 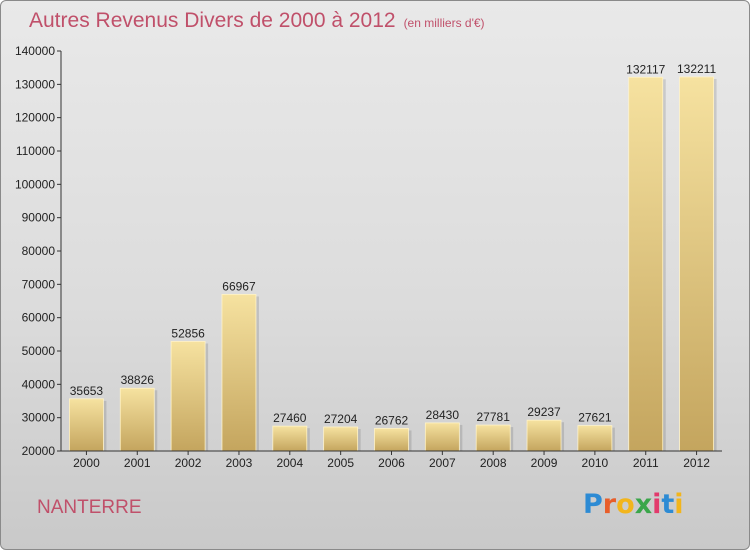 I want to click on logo-letter: x, so click(x=643, y=504).